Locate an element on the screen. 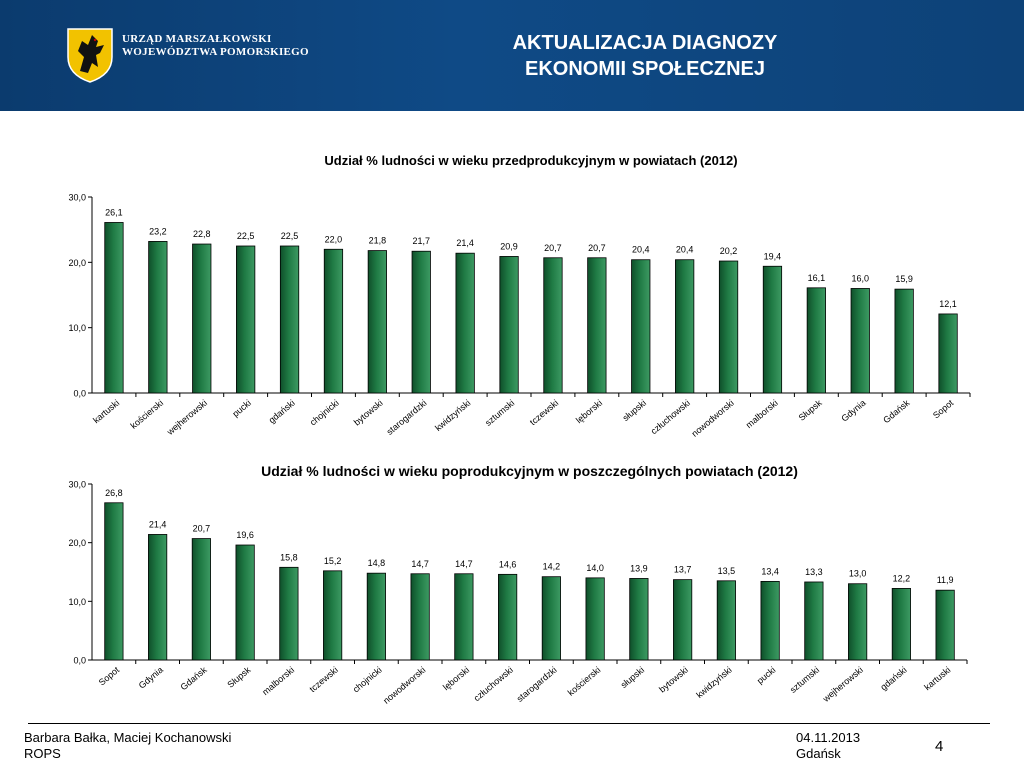 This screenshot has height=768, width=1024. bar-data-label: 19,6 is located at coordinates (245, 535).